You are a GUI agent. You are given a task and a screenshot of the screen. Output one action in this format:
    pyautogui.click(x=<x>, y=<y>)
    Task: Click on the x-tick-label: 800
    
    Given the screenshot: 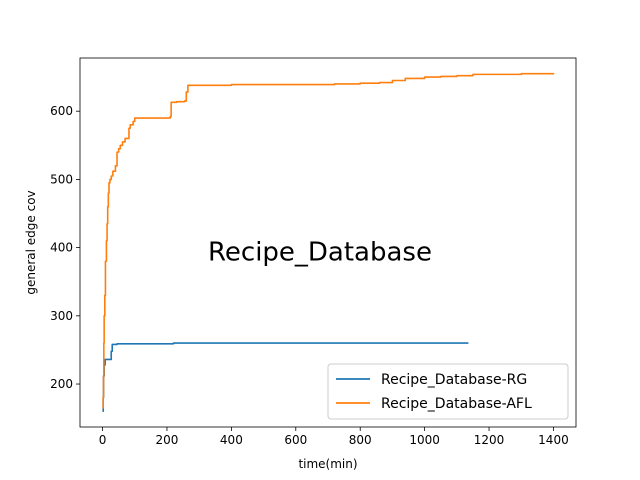 What is the action you would take?
    pyautogui.click(x=360, y=440)
    